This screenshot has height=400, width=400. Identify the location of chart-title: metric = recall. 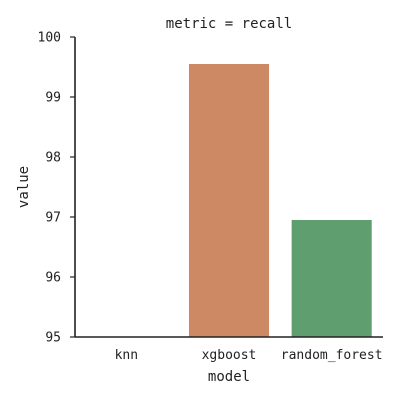
(229, 24).